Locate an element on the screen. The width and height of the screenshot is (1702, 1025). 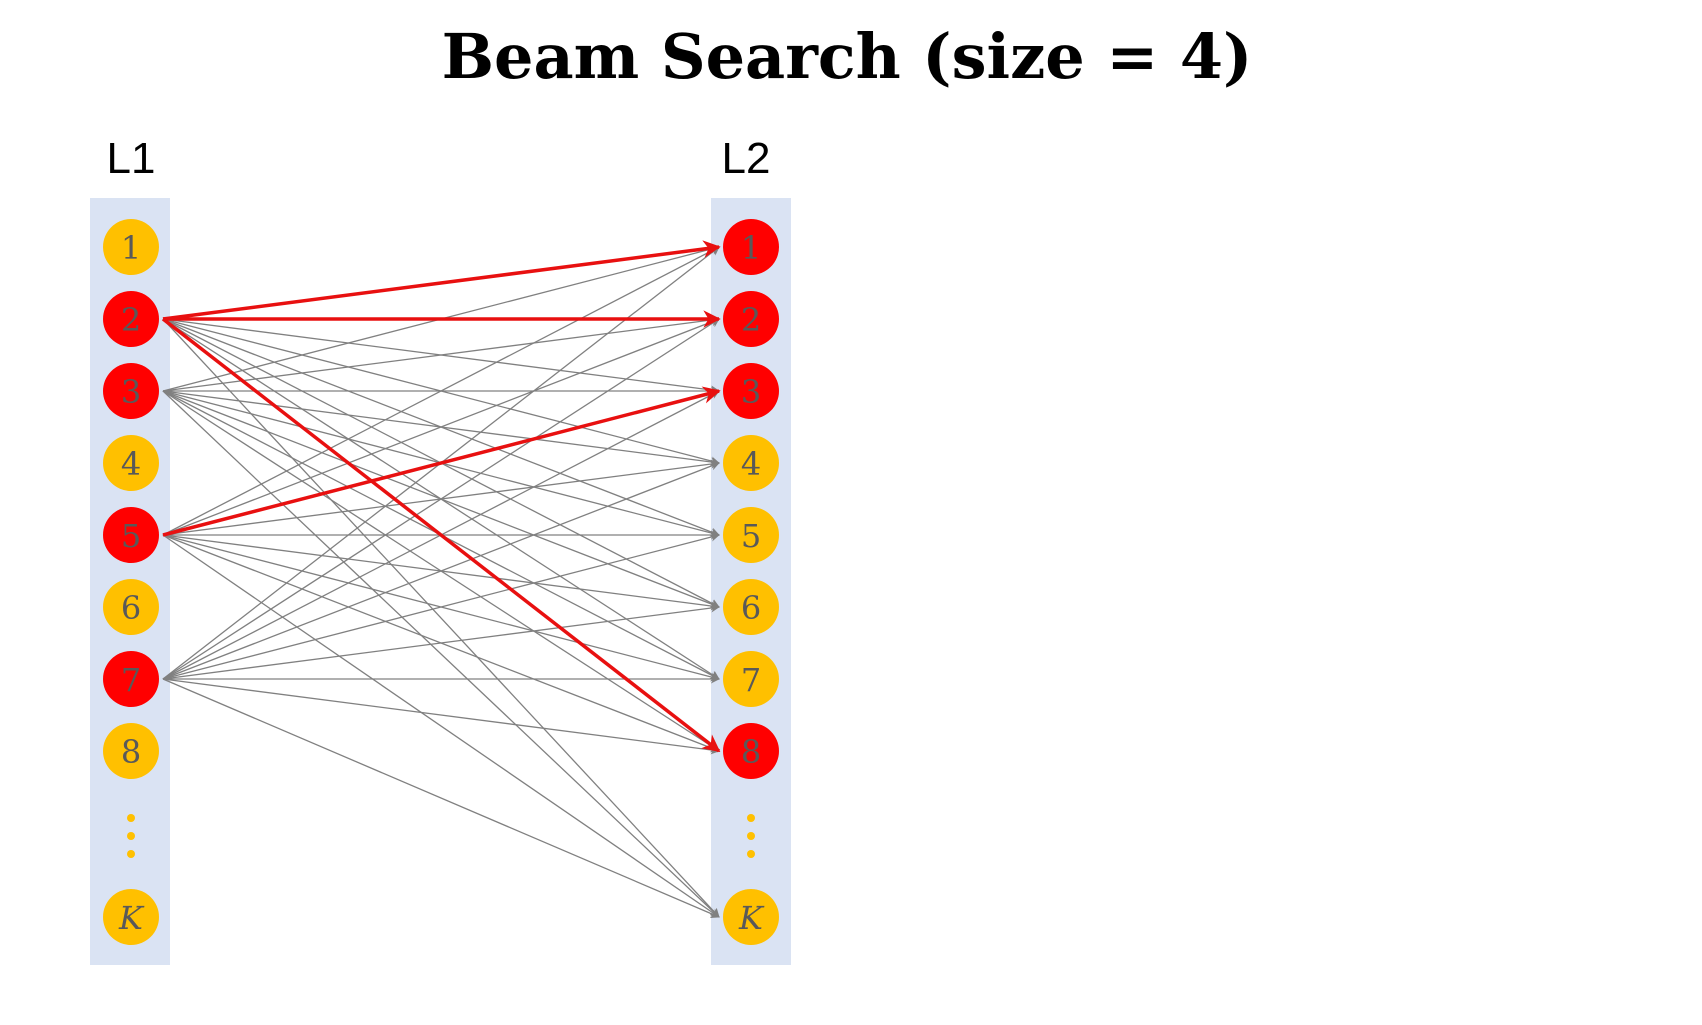
l2-ellipsis: ⋮ is located at coordinates (751, 836).